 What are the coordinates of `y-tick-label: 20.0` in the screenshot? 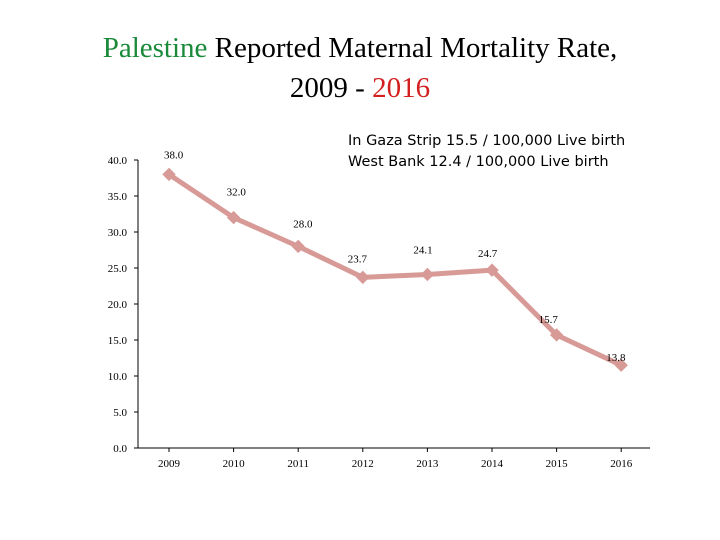 It's located at (118, 305).